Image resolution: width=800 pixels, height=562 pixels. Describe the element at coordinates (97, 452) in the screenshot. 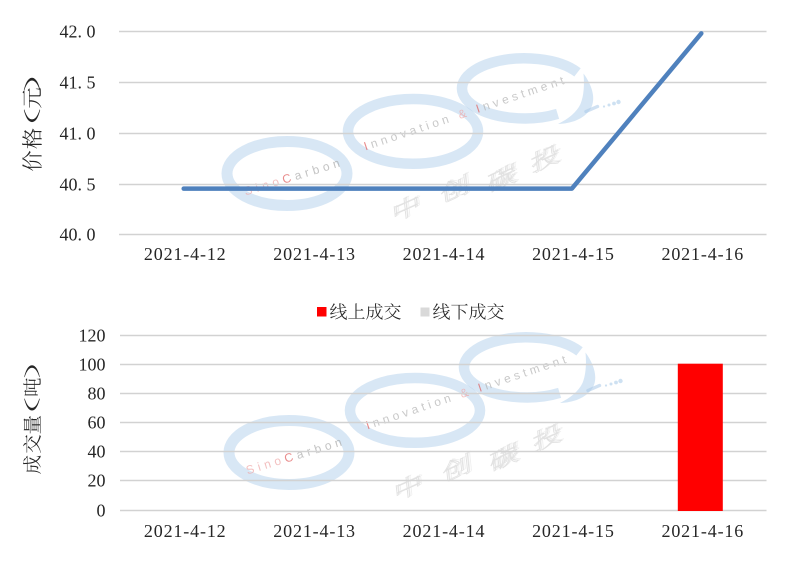

I see `svg-text: 40` at that location.